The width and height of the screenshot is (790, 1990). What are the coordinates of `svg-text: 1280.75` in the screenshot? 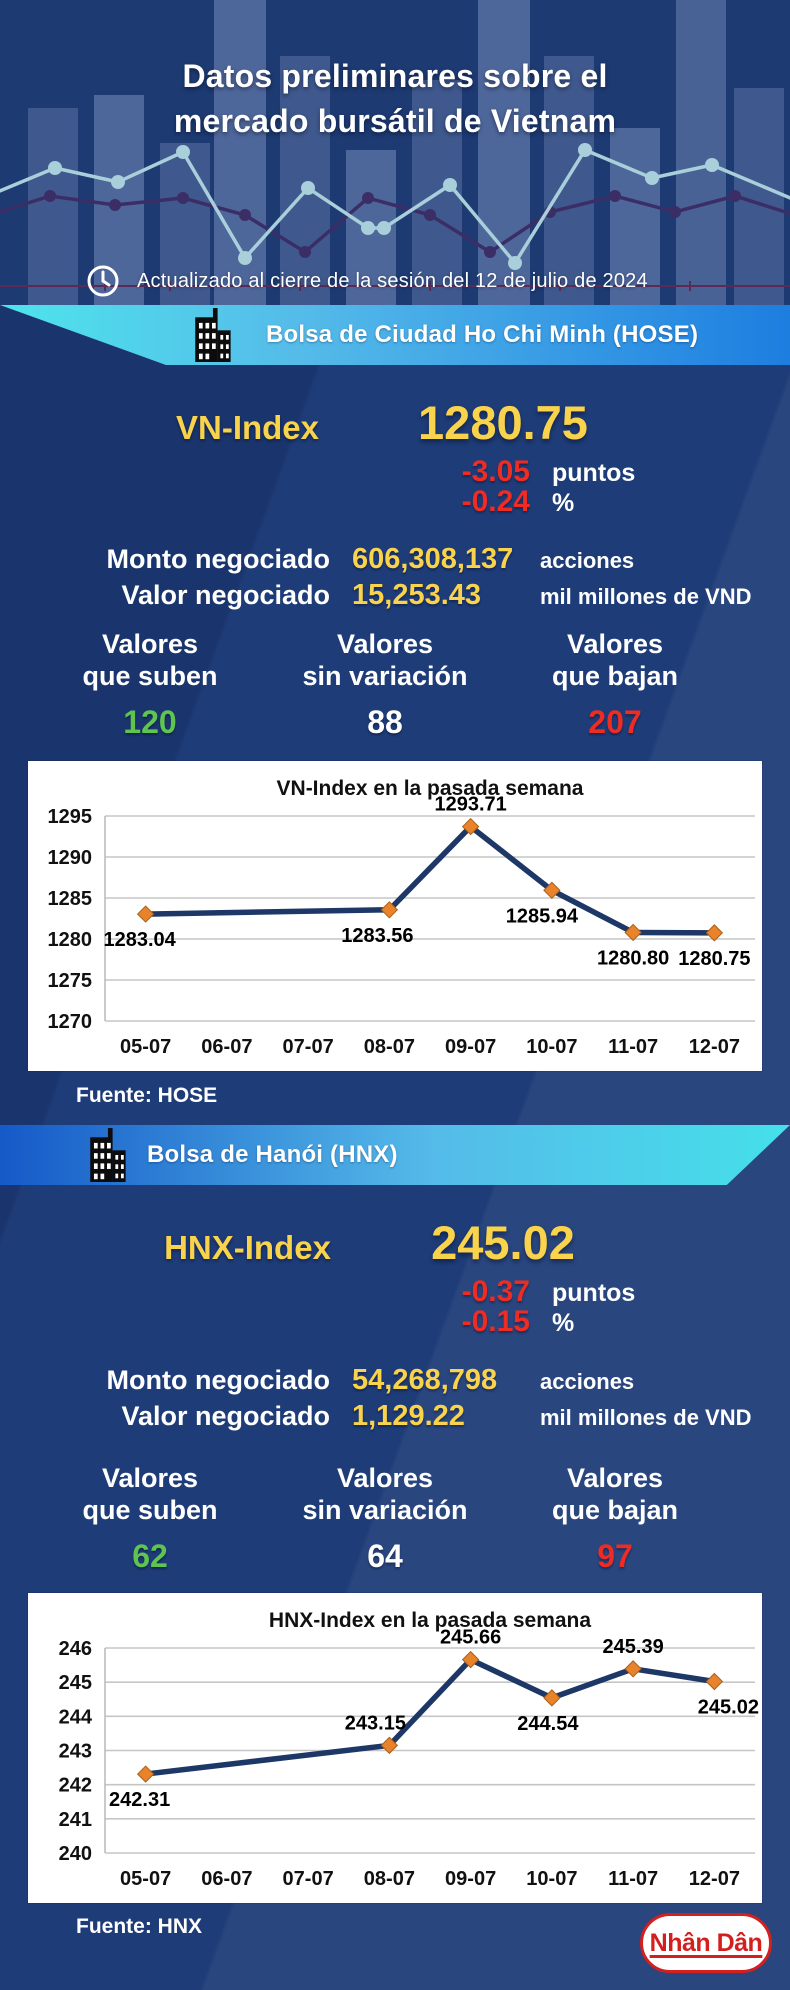 It's located at (714, 959).